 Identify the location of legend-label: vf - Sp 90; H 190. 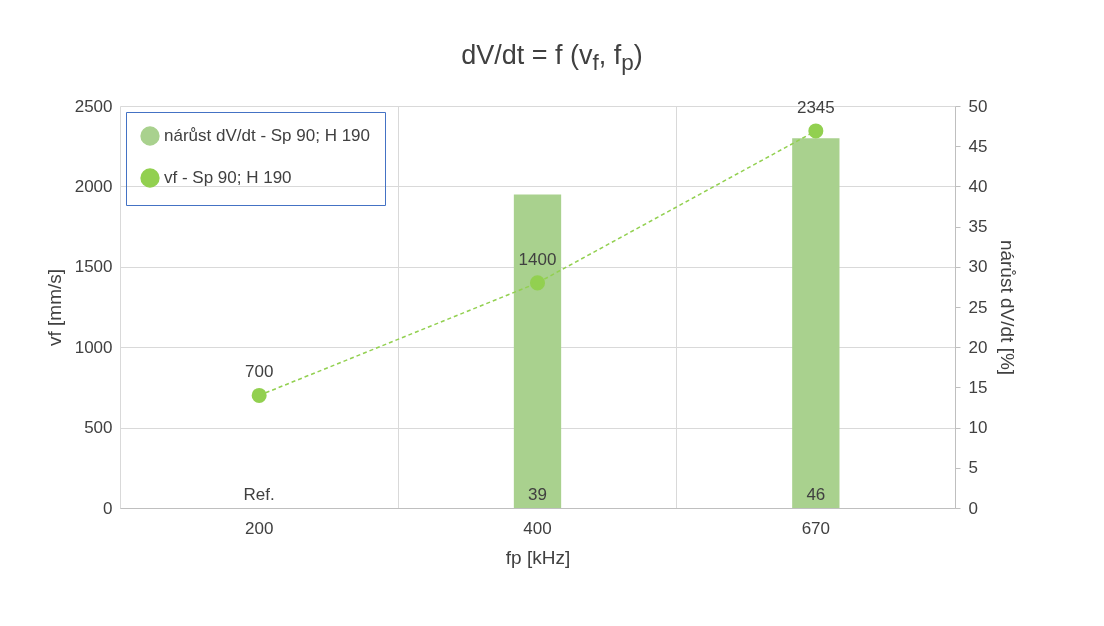
(228, 177).